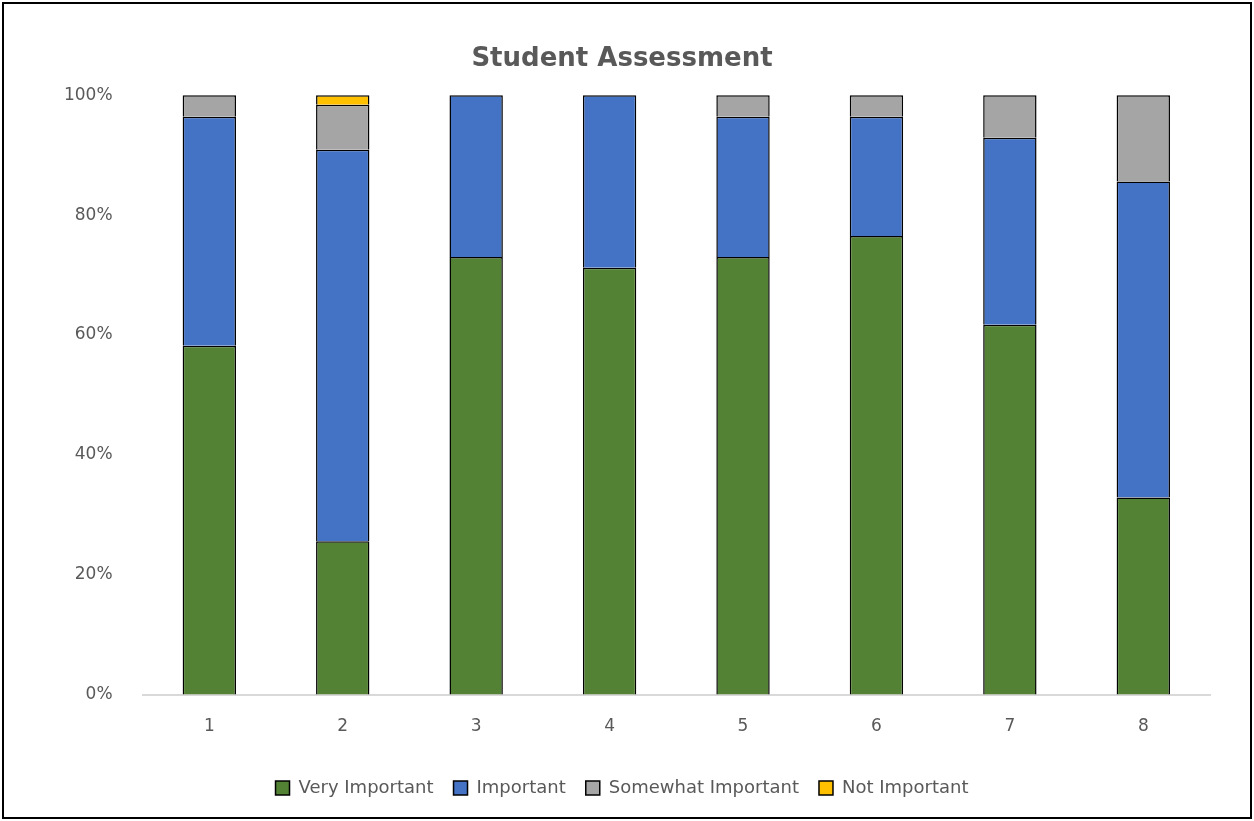 This screenshot has height=821, width=1254. Describe the element at coordinates (876, 725) in the screenshot. I see `x-tick-label: 6` at that location.